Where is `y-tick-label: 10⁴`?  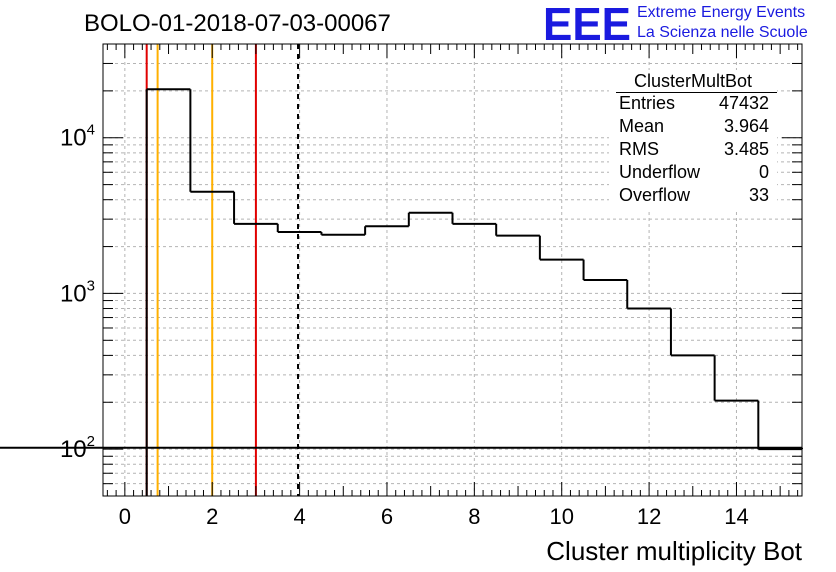
y-tick-label: 10⁴ is located at coordinates (77, 137).